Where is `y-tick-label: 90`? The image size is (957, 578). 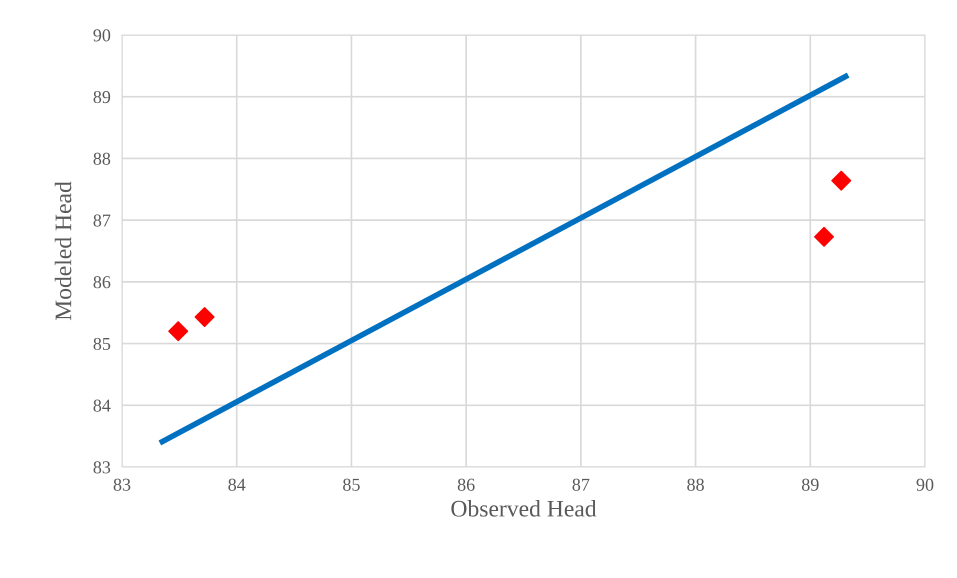 y-tick-label: 90 is located at coordinates (101, 35).